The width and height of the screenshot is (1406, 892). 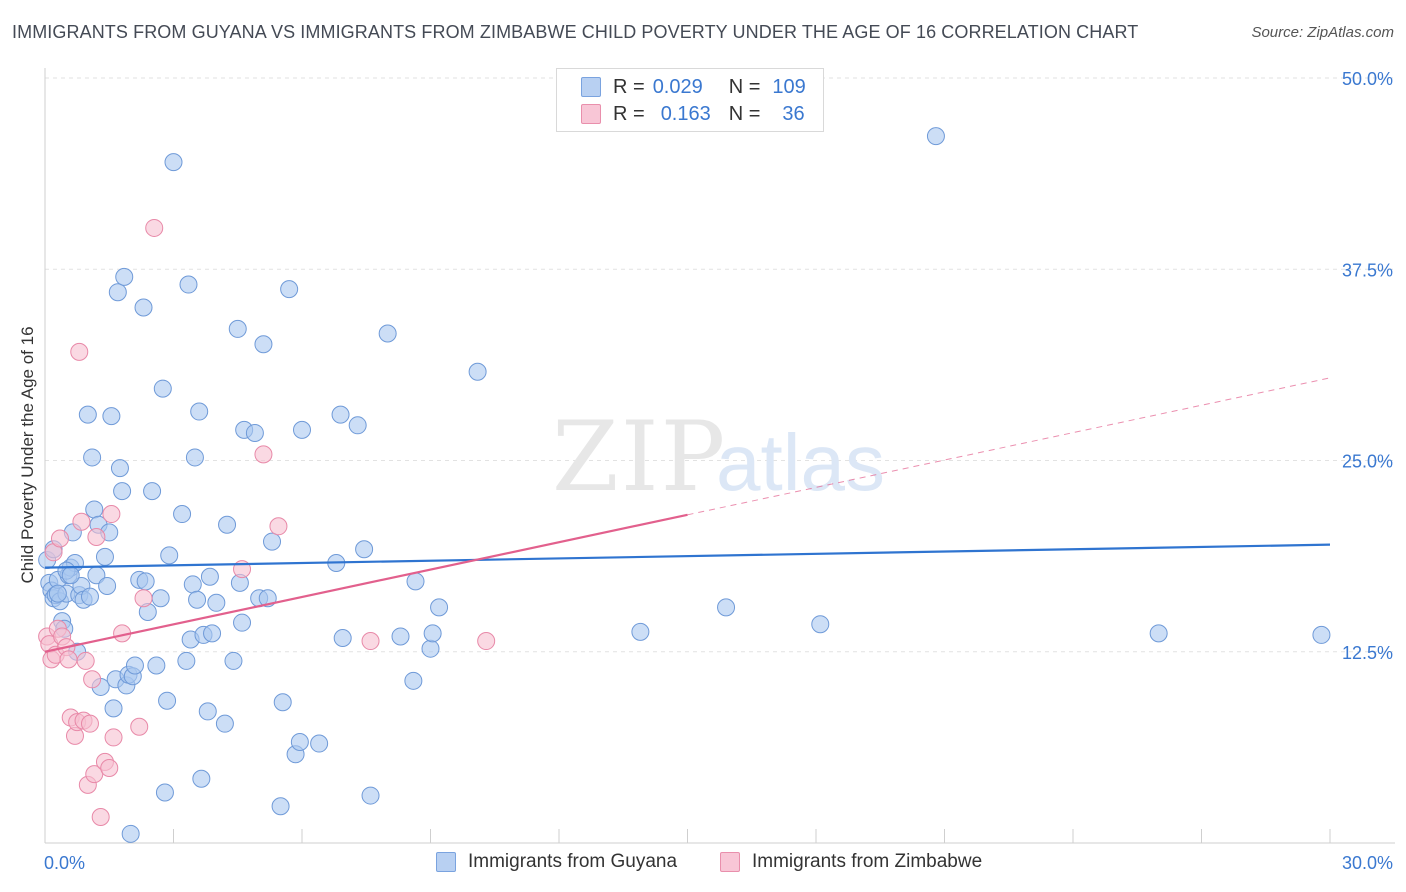 What do you see at coordinates (1367, 270) in the screenshot?
I see `y-tick-label: 37.5%` at bounding box center [1367, 270].